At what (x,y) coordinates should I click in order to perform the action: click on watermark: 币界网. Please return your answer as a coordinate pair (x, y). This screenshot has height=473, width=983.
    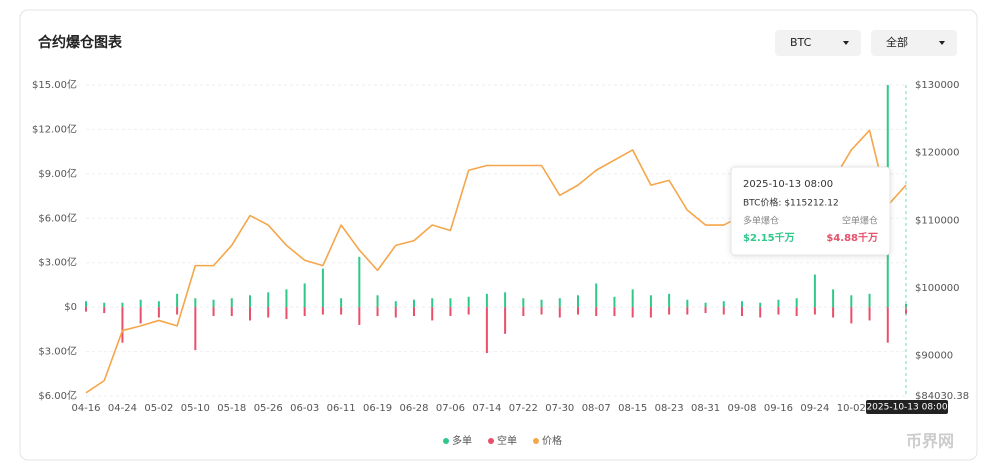
    Looking at the image, I should click on (930, 441).